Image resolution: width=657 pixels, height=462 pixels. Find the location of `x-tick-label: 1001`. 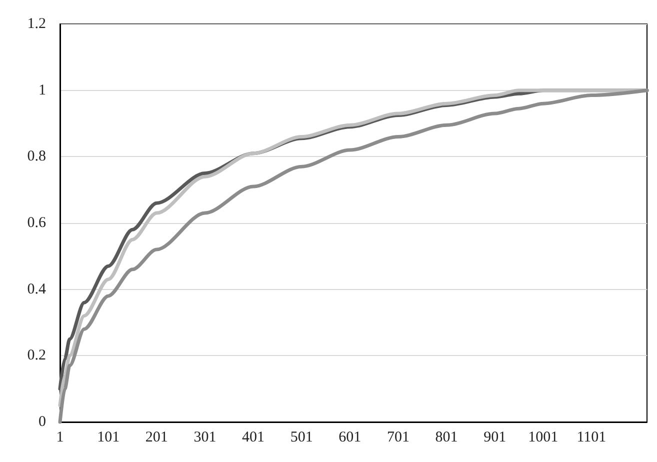

x-tick-label: 1001 is located at coordinates (543, 438).